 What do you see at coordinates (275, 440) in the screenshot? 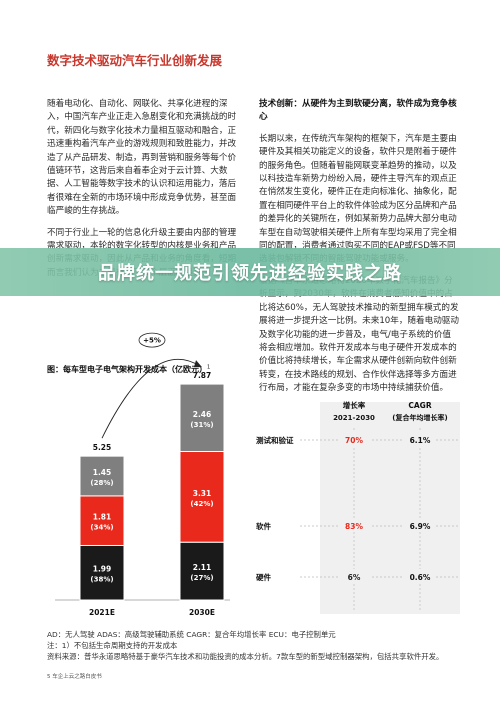
I see `table-row-label: 测试和验证` at bounding box center [275, 440].